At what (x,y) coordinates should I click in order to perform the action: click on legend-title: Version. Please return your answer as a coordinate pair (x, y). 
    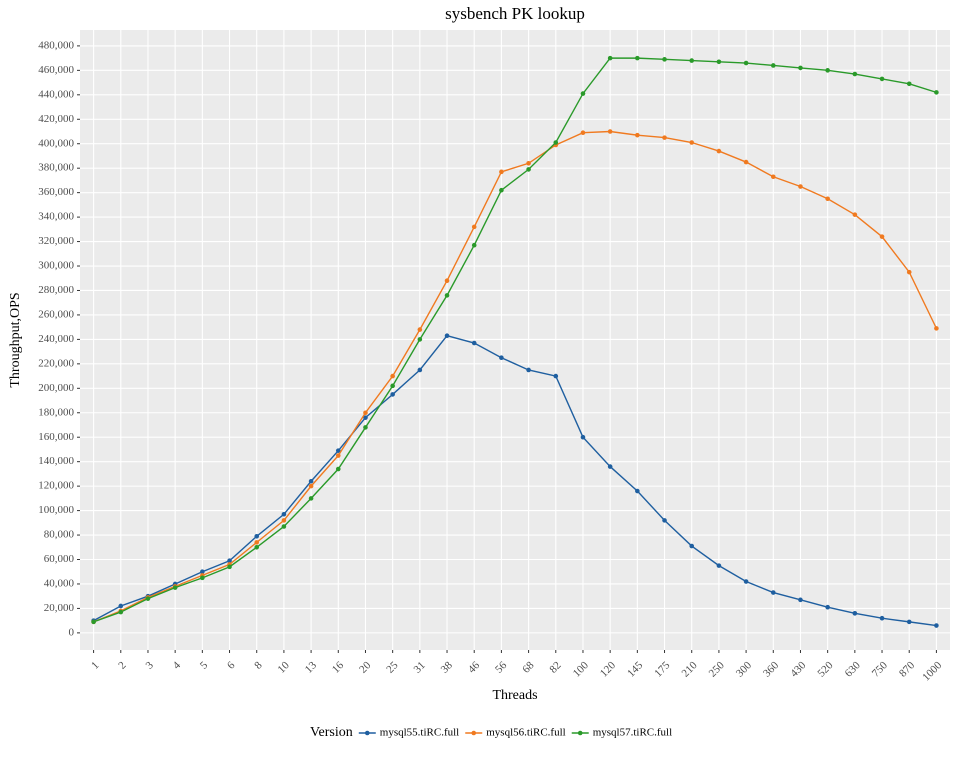
    Looking at the image, I should click on (331, 732).